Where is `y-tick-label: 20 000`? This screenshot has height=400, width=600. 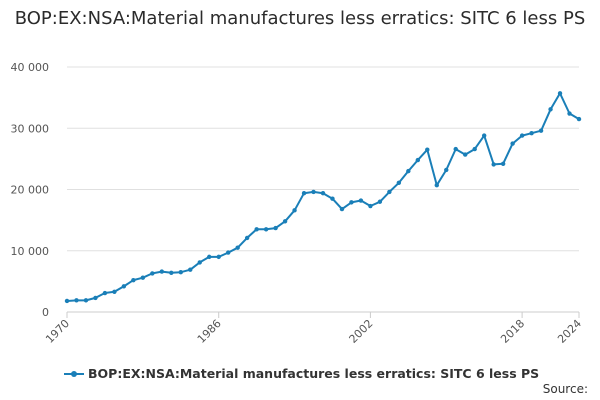
y-tick-label: 20 000 is located at coordinates (30, 190).